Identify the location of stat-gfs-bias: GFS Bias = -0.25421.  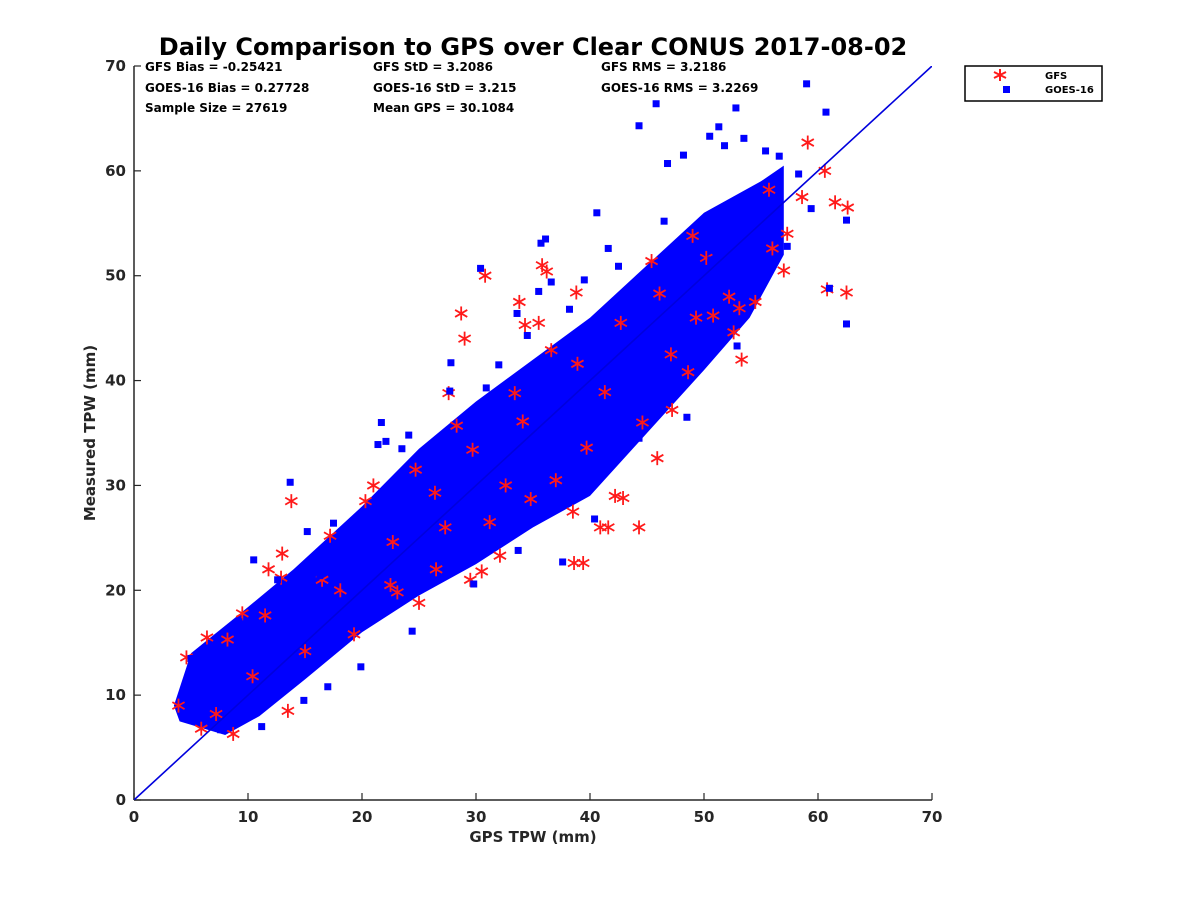
(213, 67).